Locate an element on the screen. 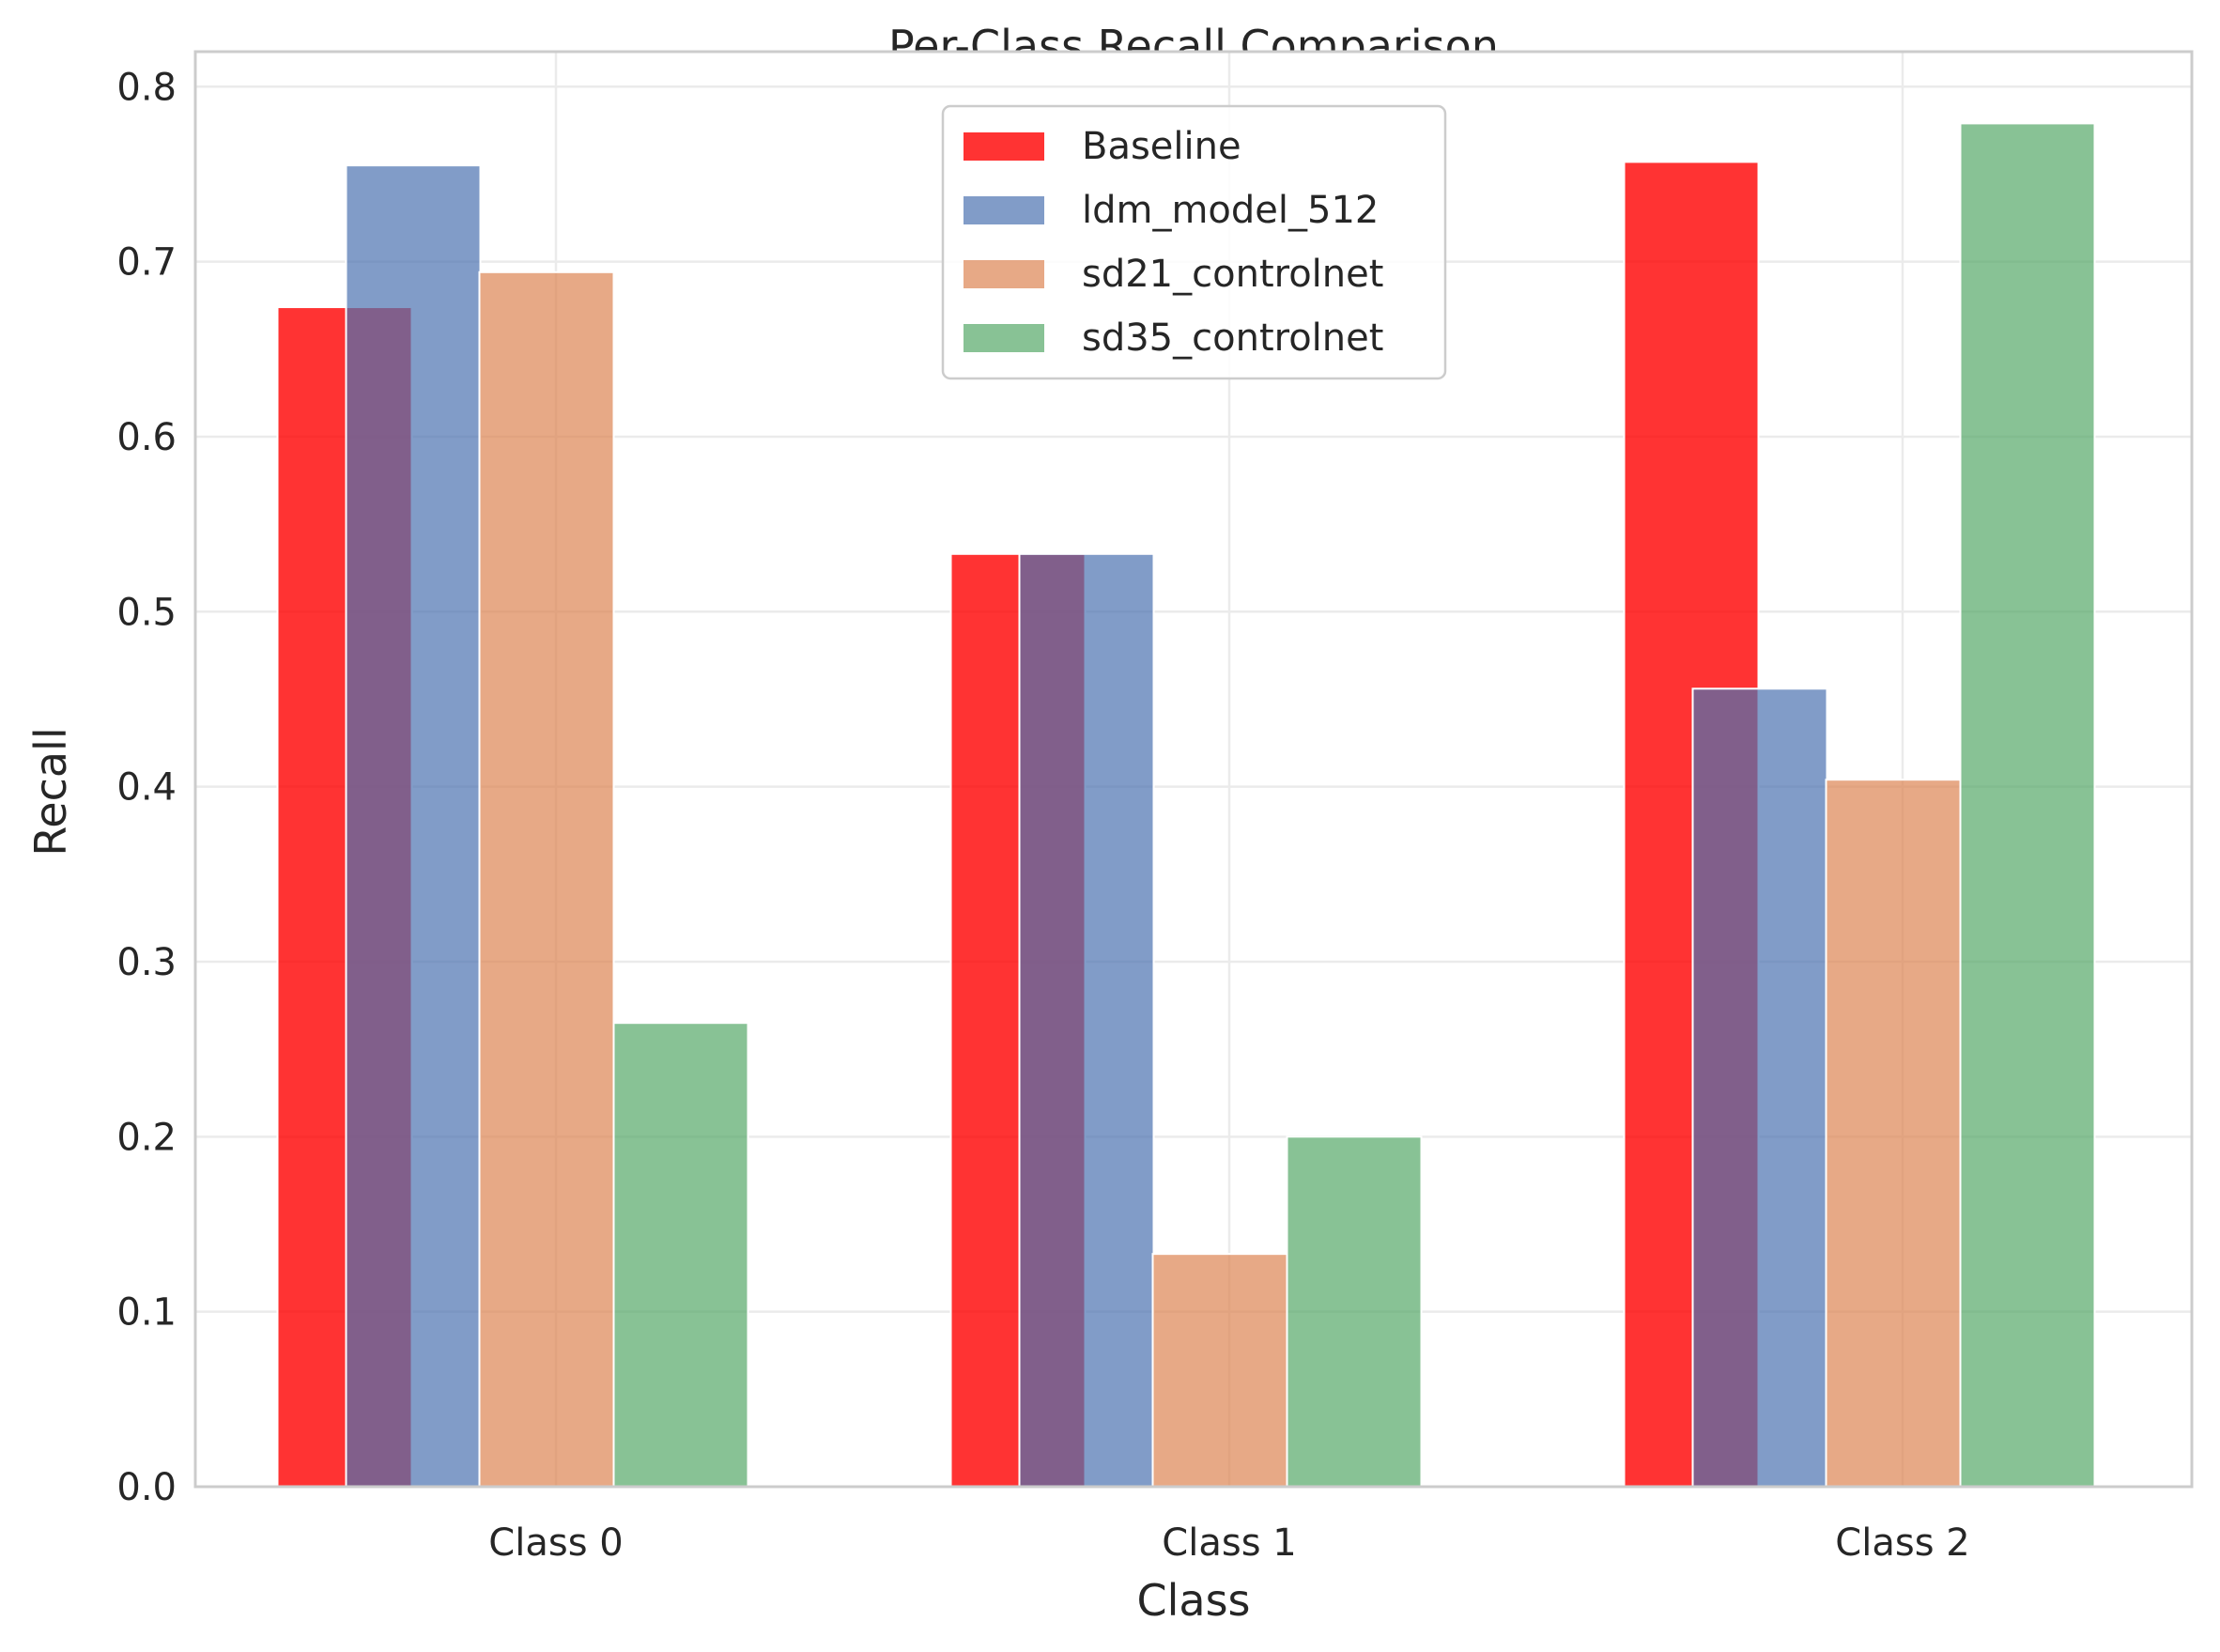 The height and width of the screenshot is (1652, 2220). x-tick-label: Class 0 is located at coordinates (555, 1543).